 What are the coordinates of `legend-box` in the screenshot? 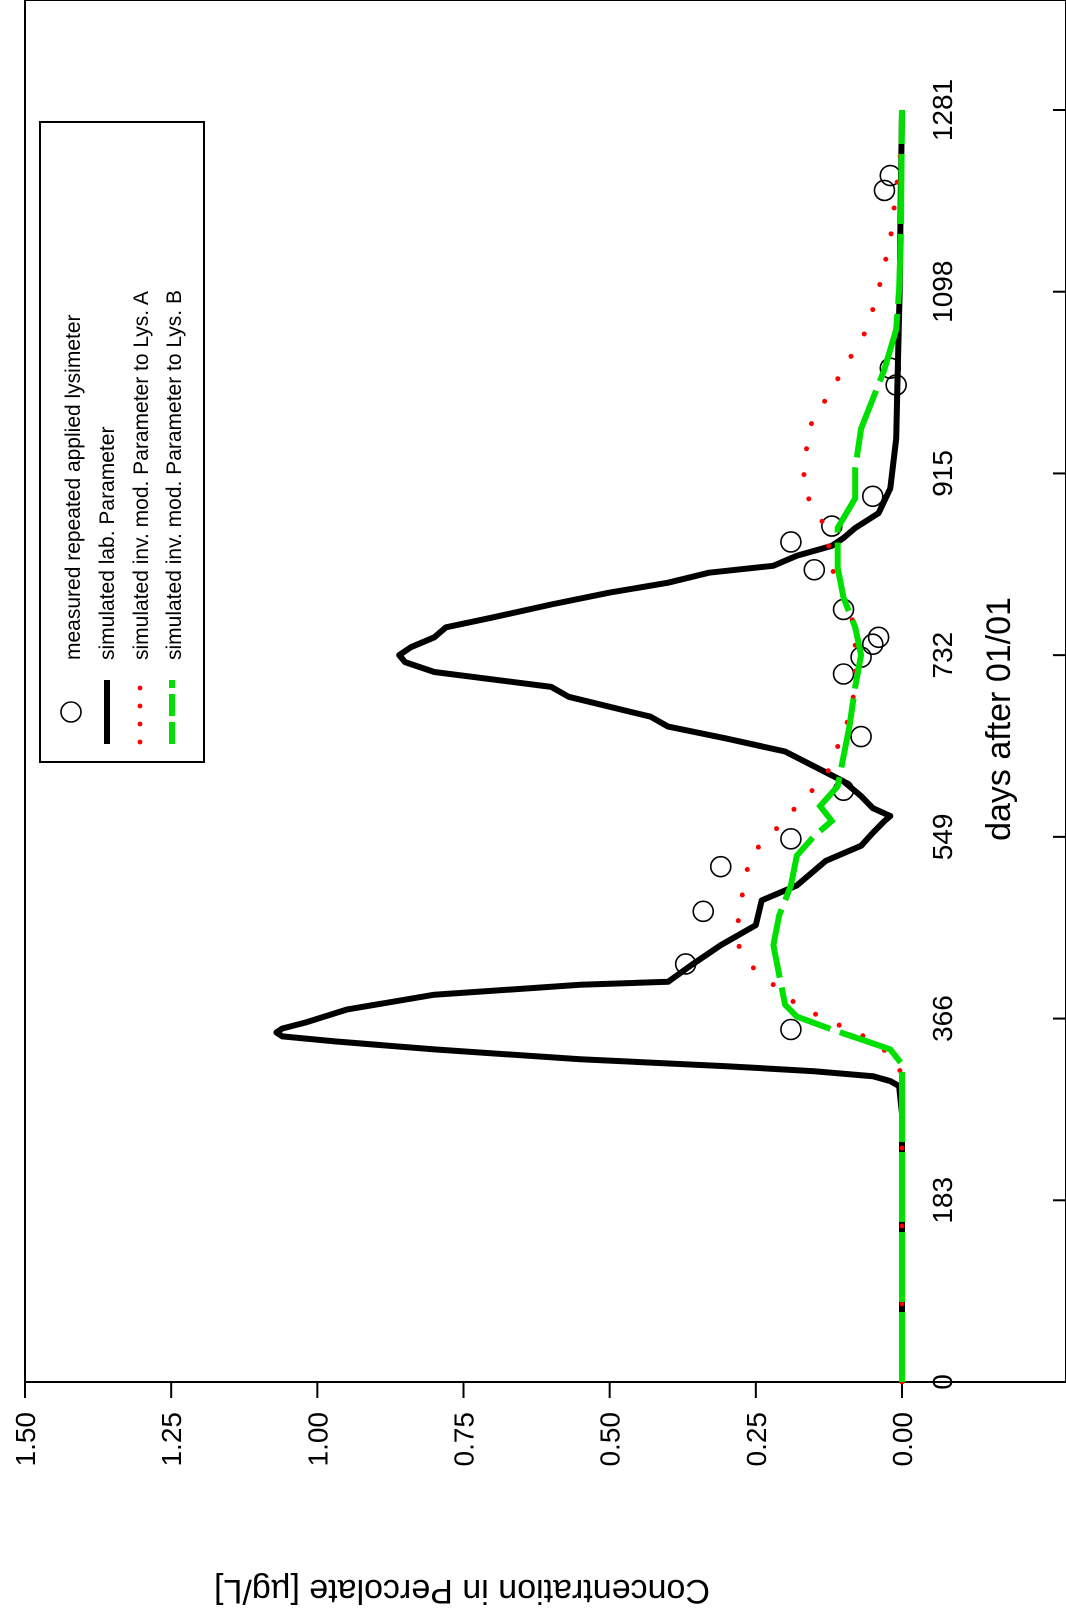 It's located at (122, 442).